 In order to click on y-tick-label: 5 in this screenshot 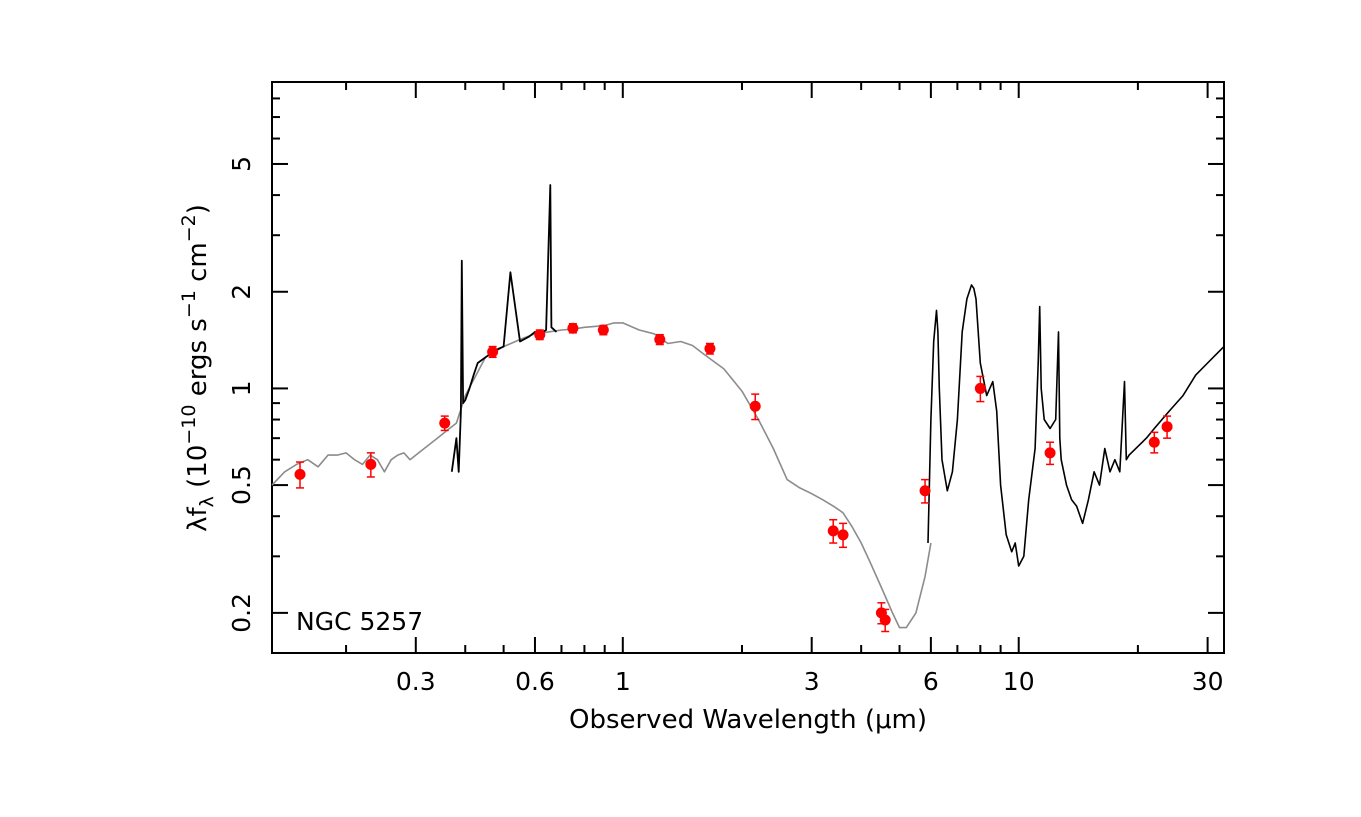, I will do `click(241, 164)`.